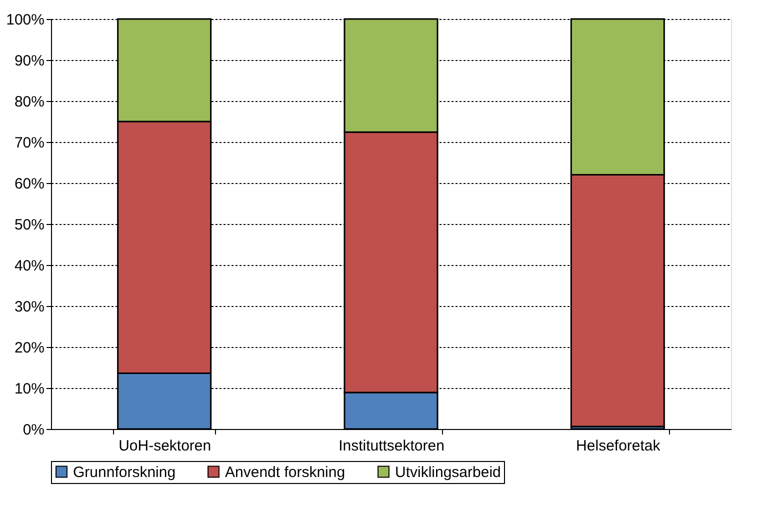 This screenshot has width=776, height=507. What do you see at coordinates (391, 446) in the screenshot?
I see `x-tick-label: Instituttsektoren` at bounding box center [391, 446].